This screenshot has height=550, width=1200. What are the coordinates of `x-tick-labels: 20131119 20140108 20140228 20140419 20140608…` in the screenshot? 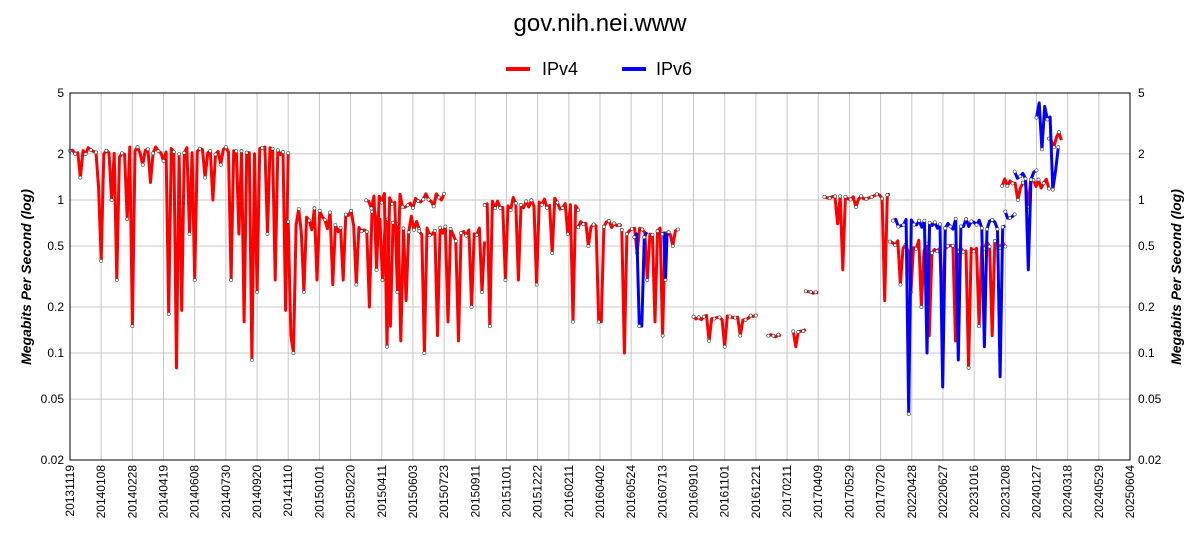 It's located at (600, 492).